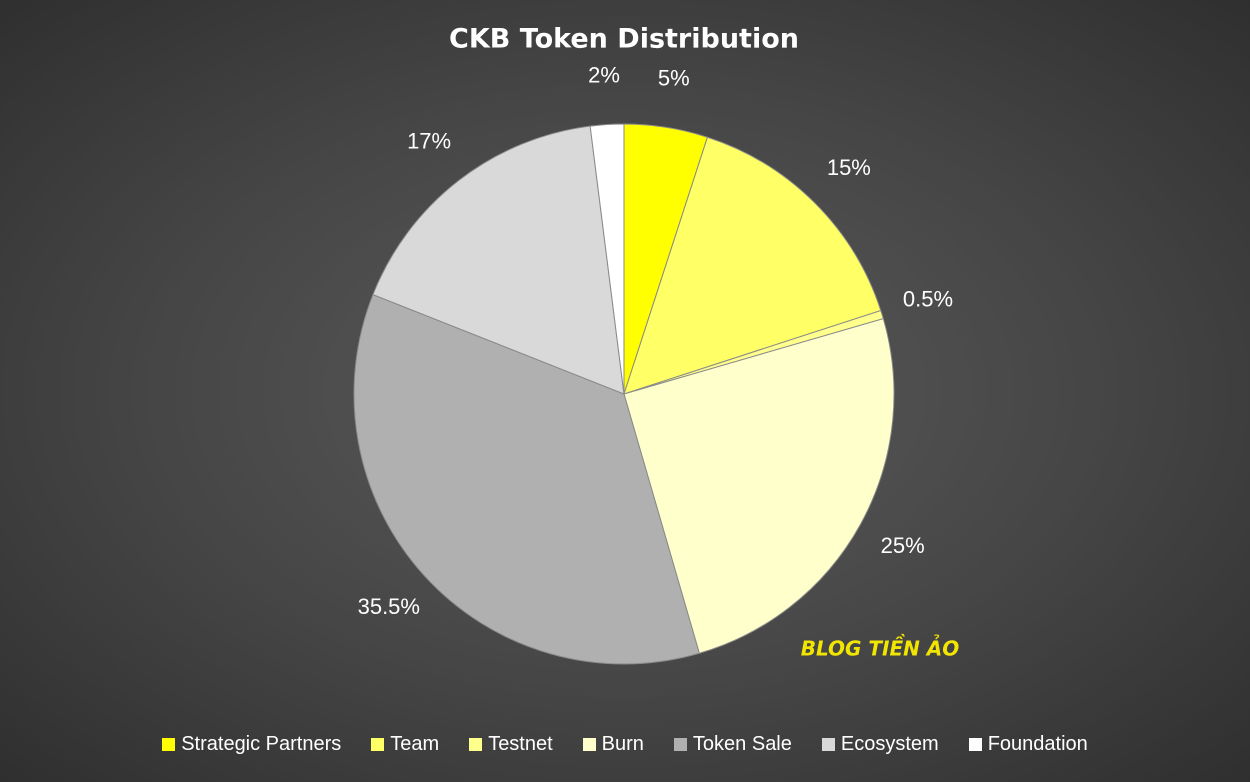 The height and width of the screenshot is (782, 1250). Describe the element at coordinates (624, 39) in the screenshot. I see `chart-title: CKB Token Distribution` at that location.